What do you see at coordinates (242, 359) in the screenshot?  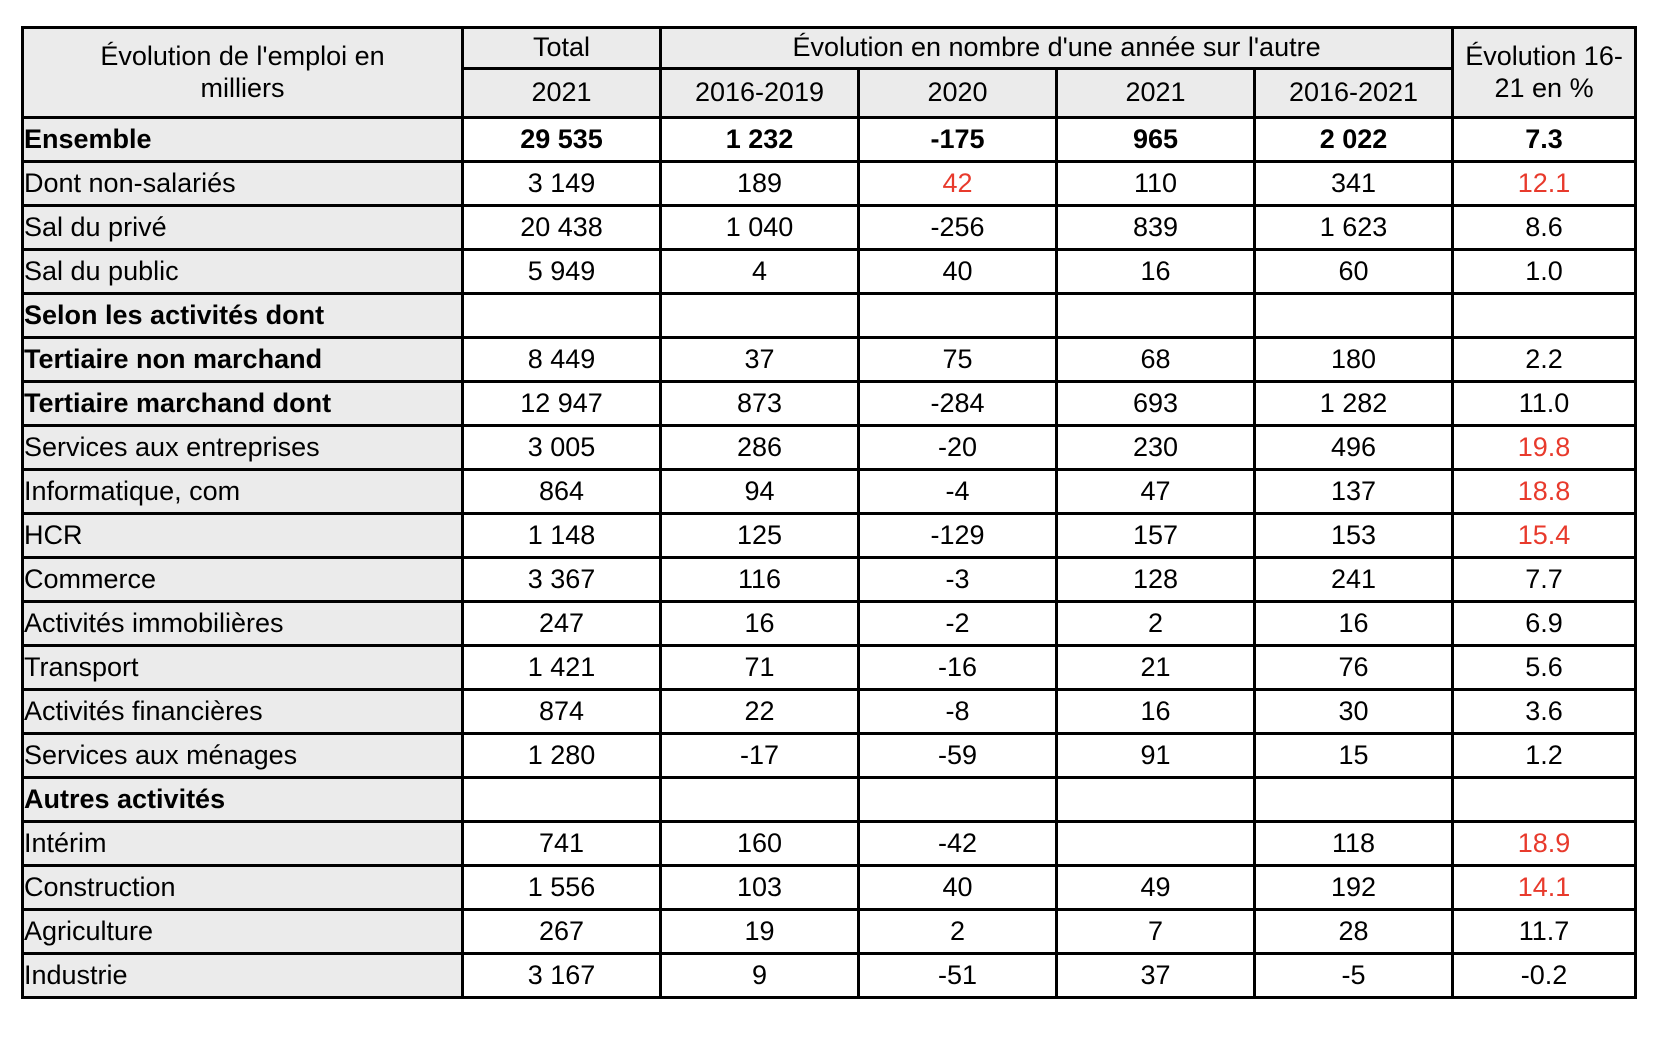 I see `row-label: Tertiaire non marchand` at bounding box center [242, 359].